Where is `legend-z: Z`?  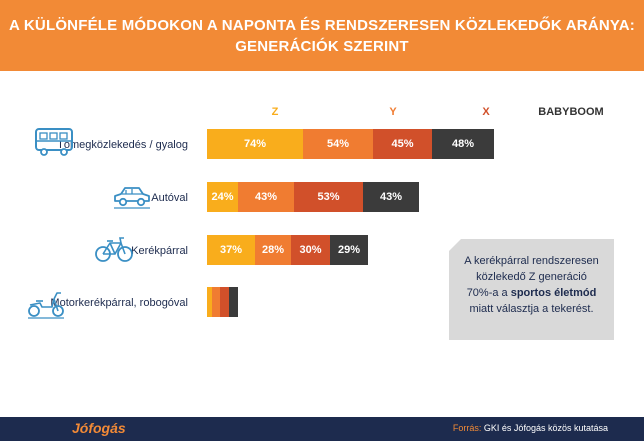 legend-z: Z is located at coordinates (275, 112).